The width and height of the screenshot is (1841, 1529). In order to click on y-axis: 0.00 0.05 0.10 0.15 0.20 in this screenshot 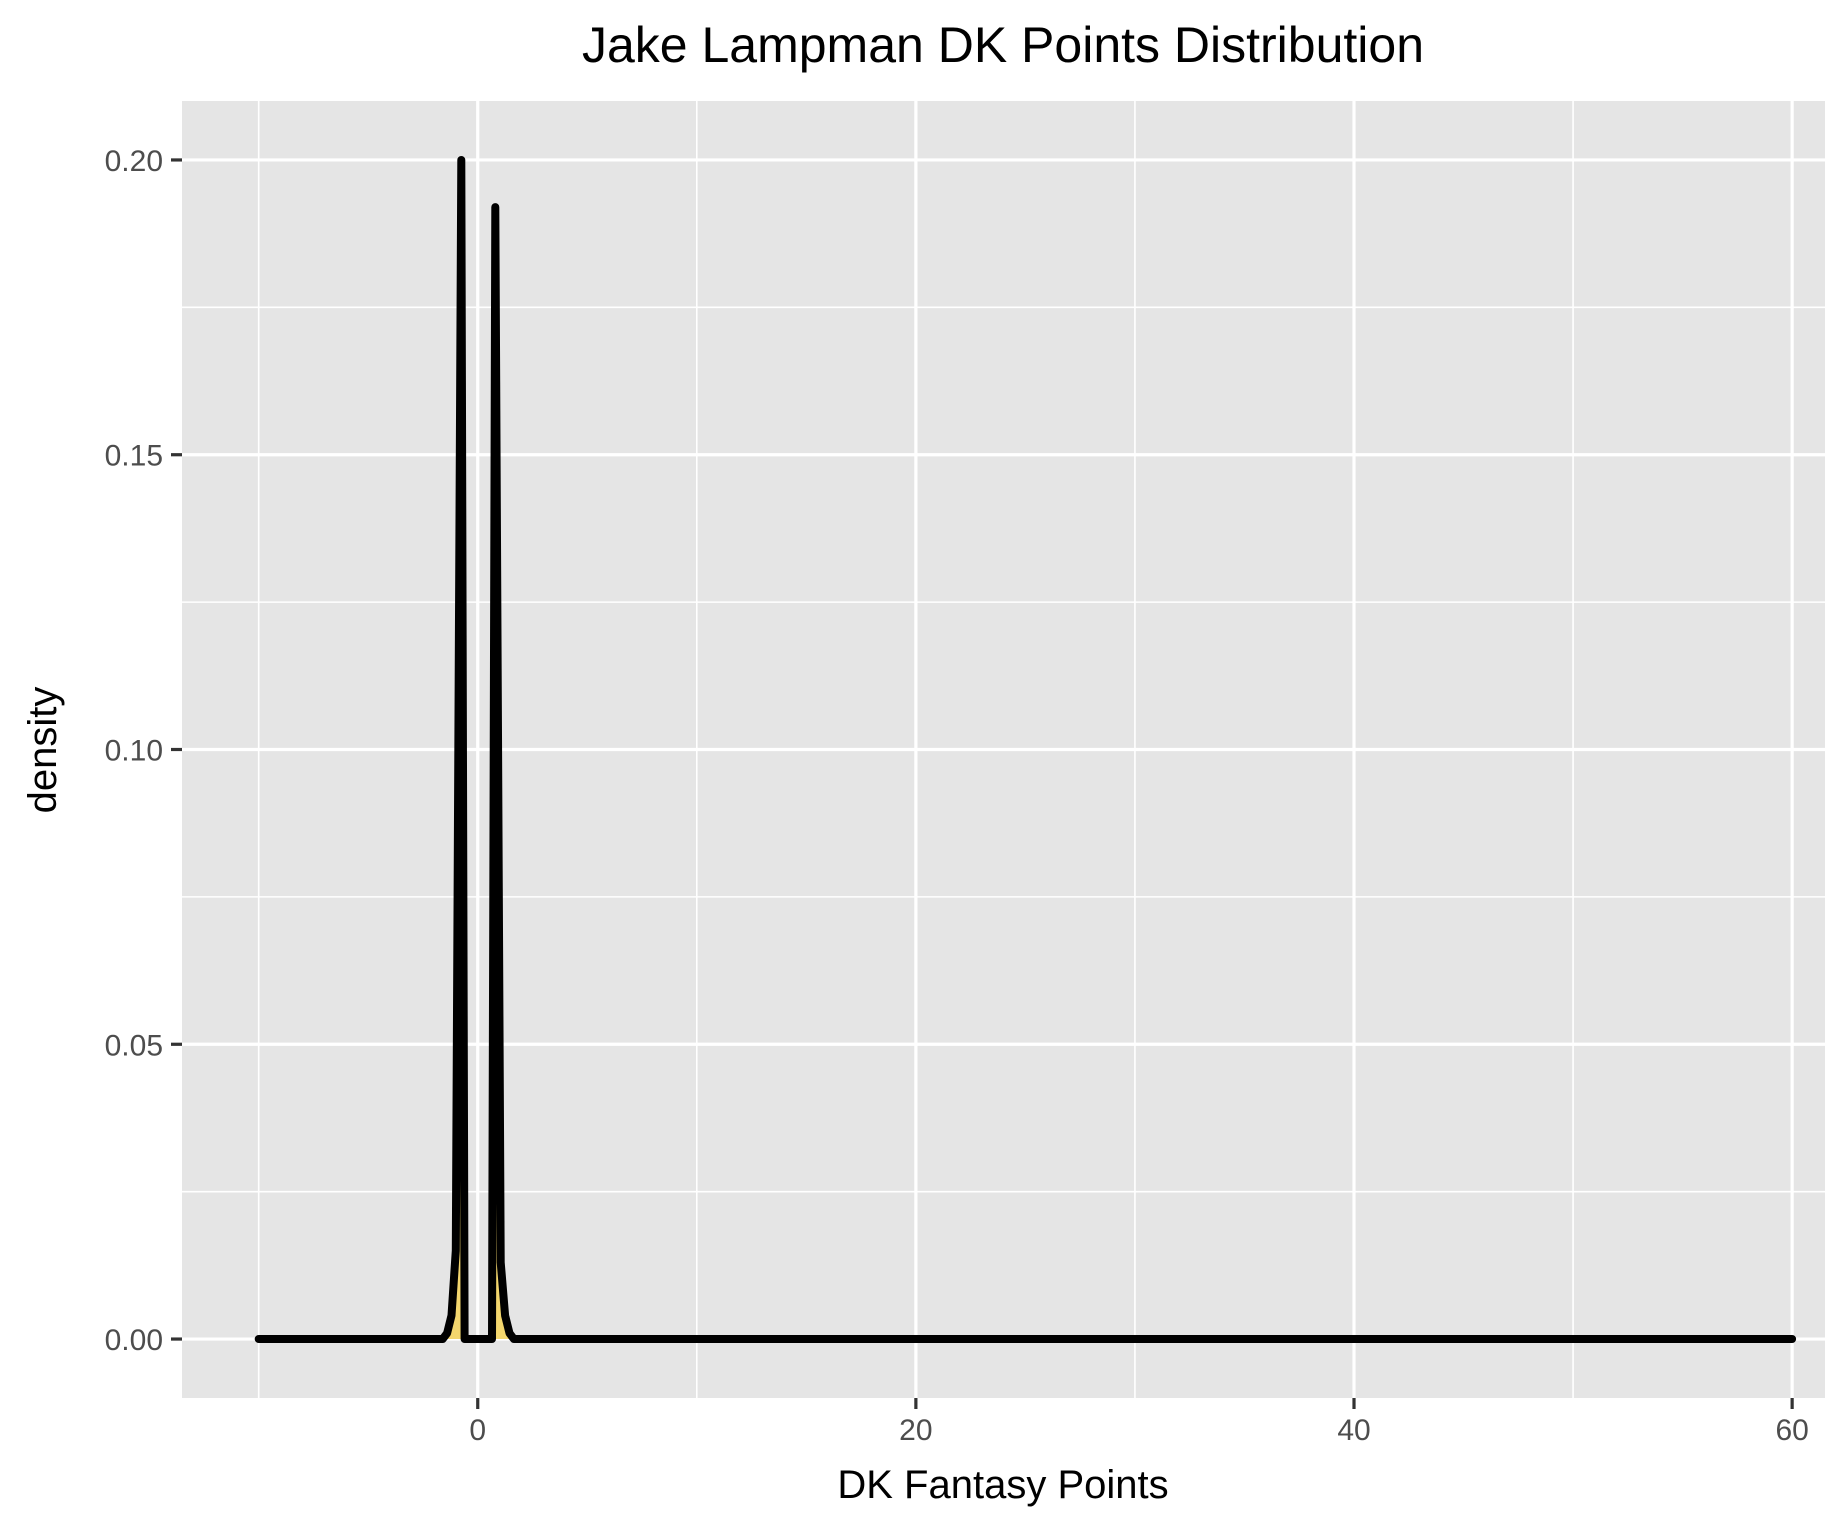, I will do `click(143, 751)`.